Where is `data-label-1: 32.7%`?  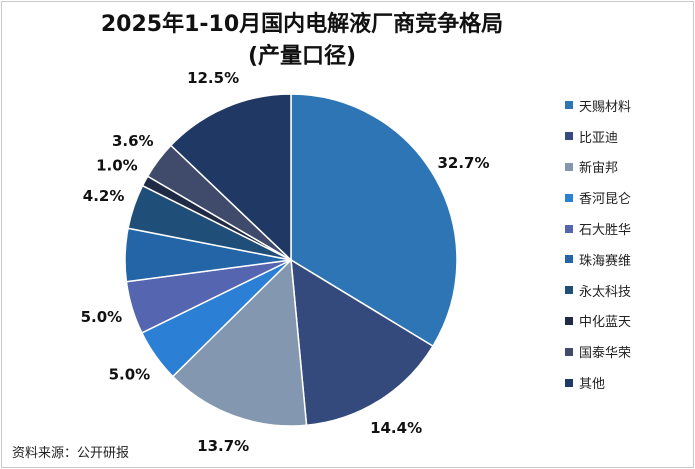
data-label-1: 32.7% is located at coordinates (463, 163).